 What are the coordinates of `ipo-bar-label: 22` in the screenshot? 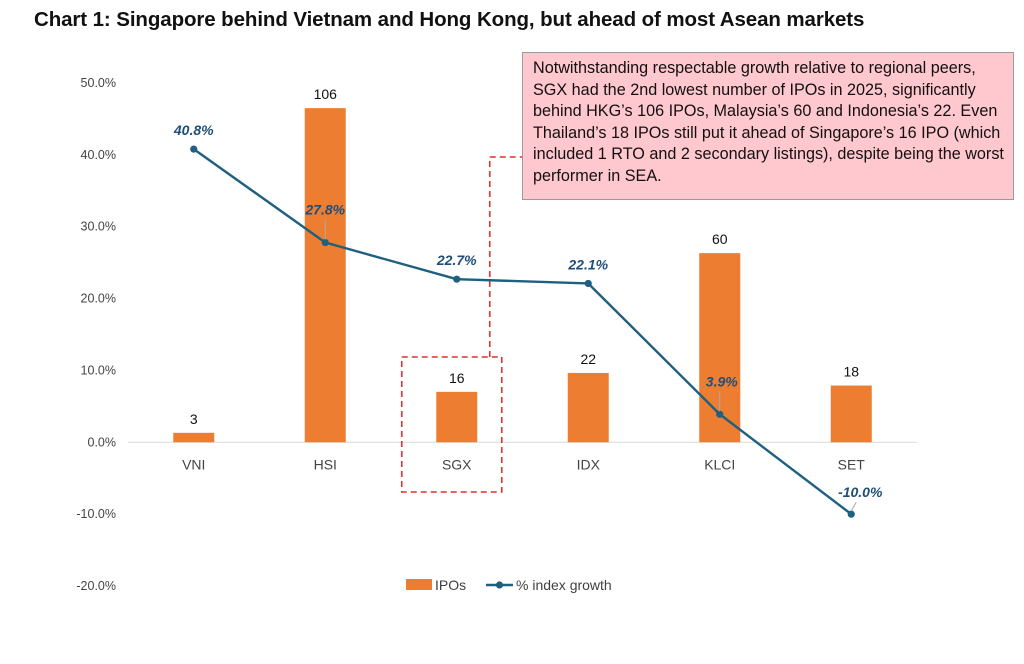 It's located at (588, 359).